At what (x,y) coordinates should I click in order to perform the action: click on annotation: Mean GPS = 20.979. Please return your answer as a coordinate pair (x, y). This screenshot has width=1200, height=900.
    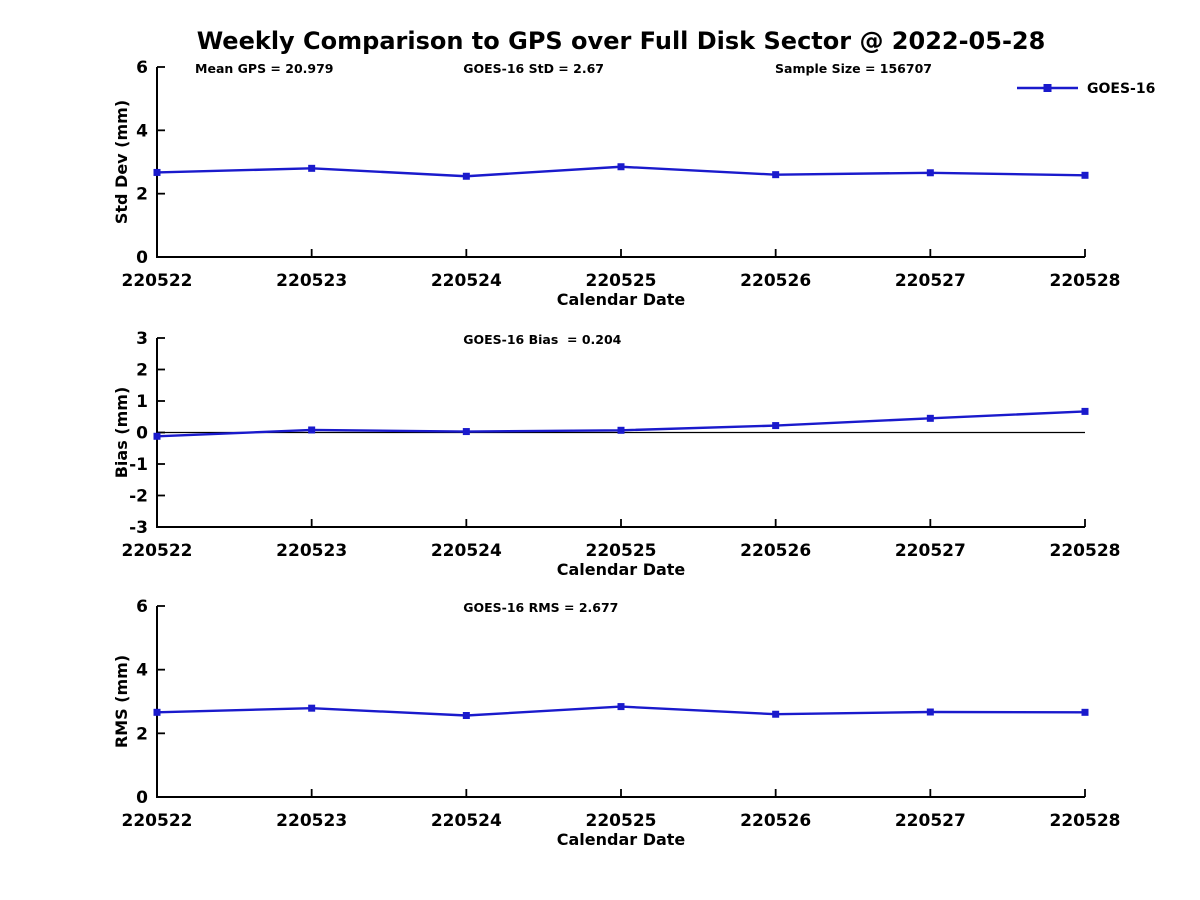
    Looking at the image, I should click on (264, 68).